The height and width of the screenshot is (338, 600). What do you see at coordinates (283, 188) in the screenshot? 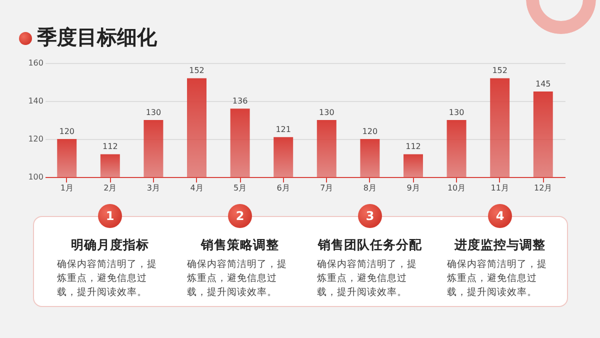
I see `x-tick-label: 6月` at bounding box center [283, 188].